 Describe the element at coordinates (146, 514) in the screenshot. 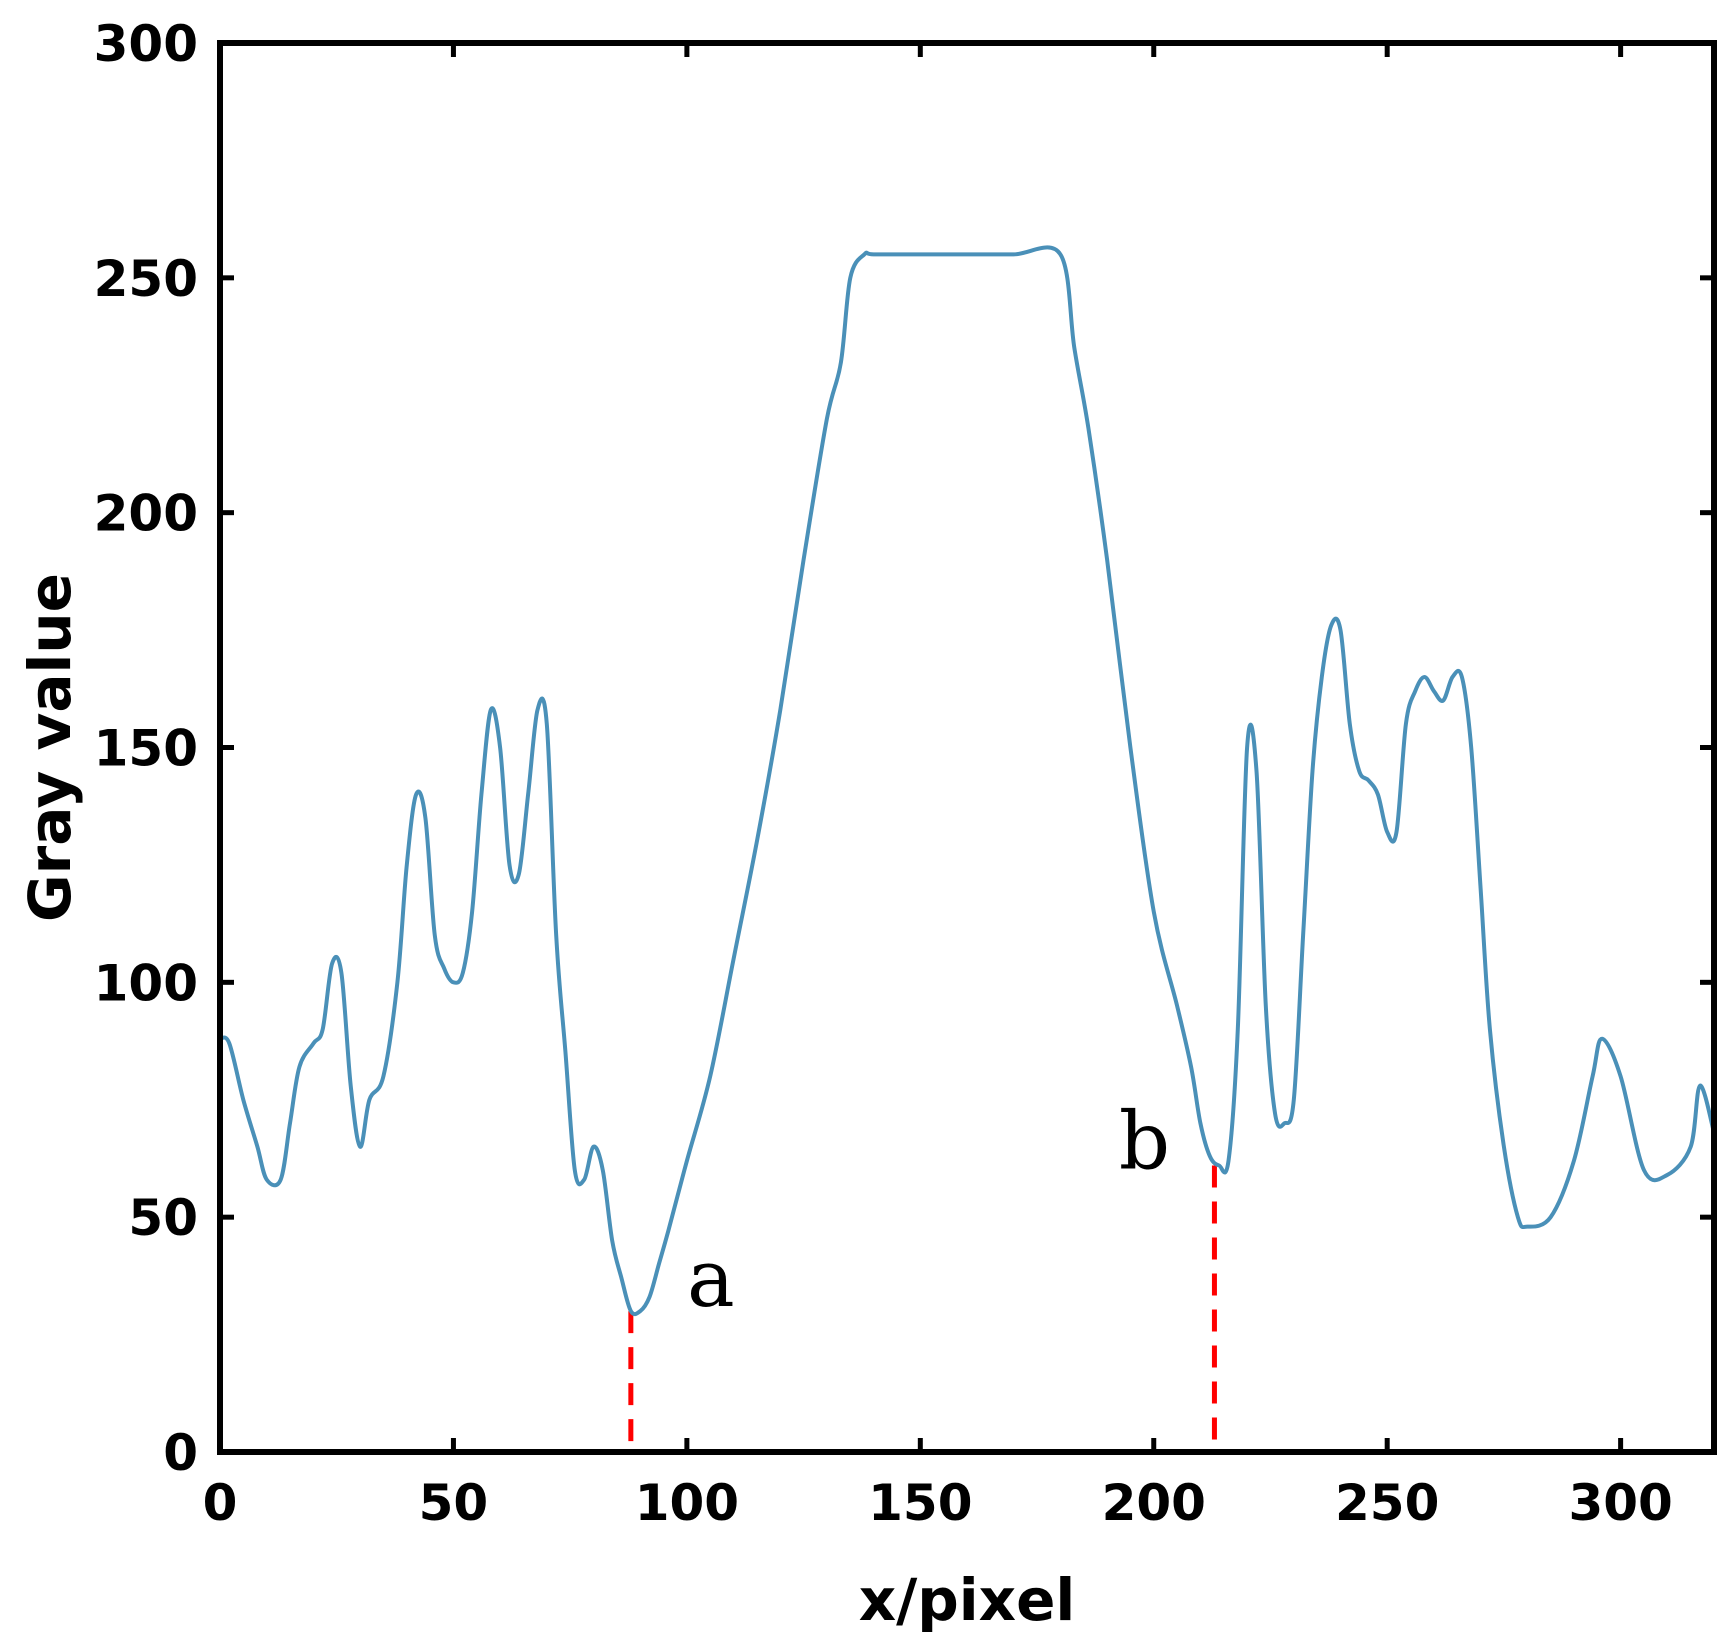

I see `y-tick-label: 200` at that location.